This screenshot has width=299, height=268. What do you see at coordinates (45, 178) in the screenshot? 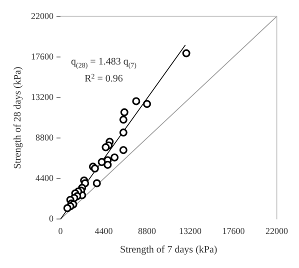
I see `y-tick-label: 4400` at bounding box center [45, 178].